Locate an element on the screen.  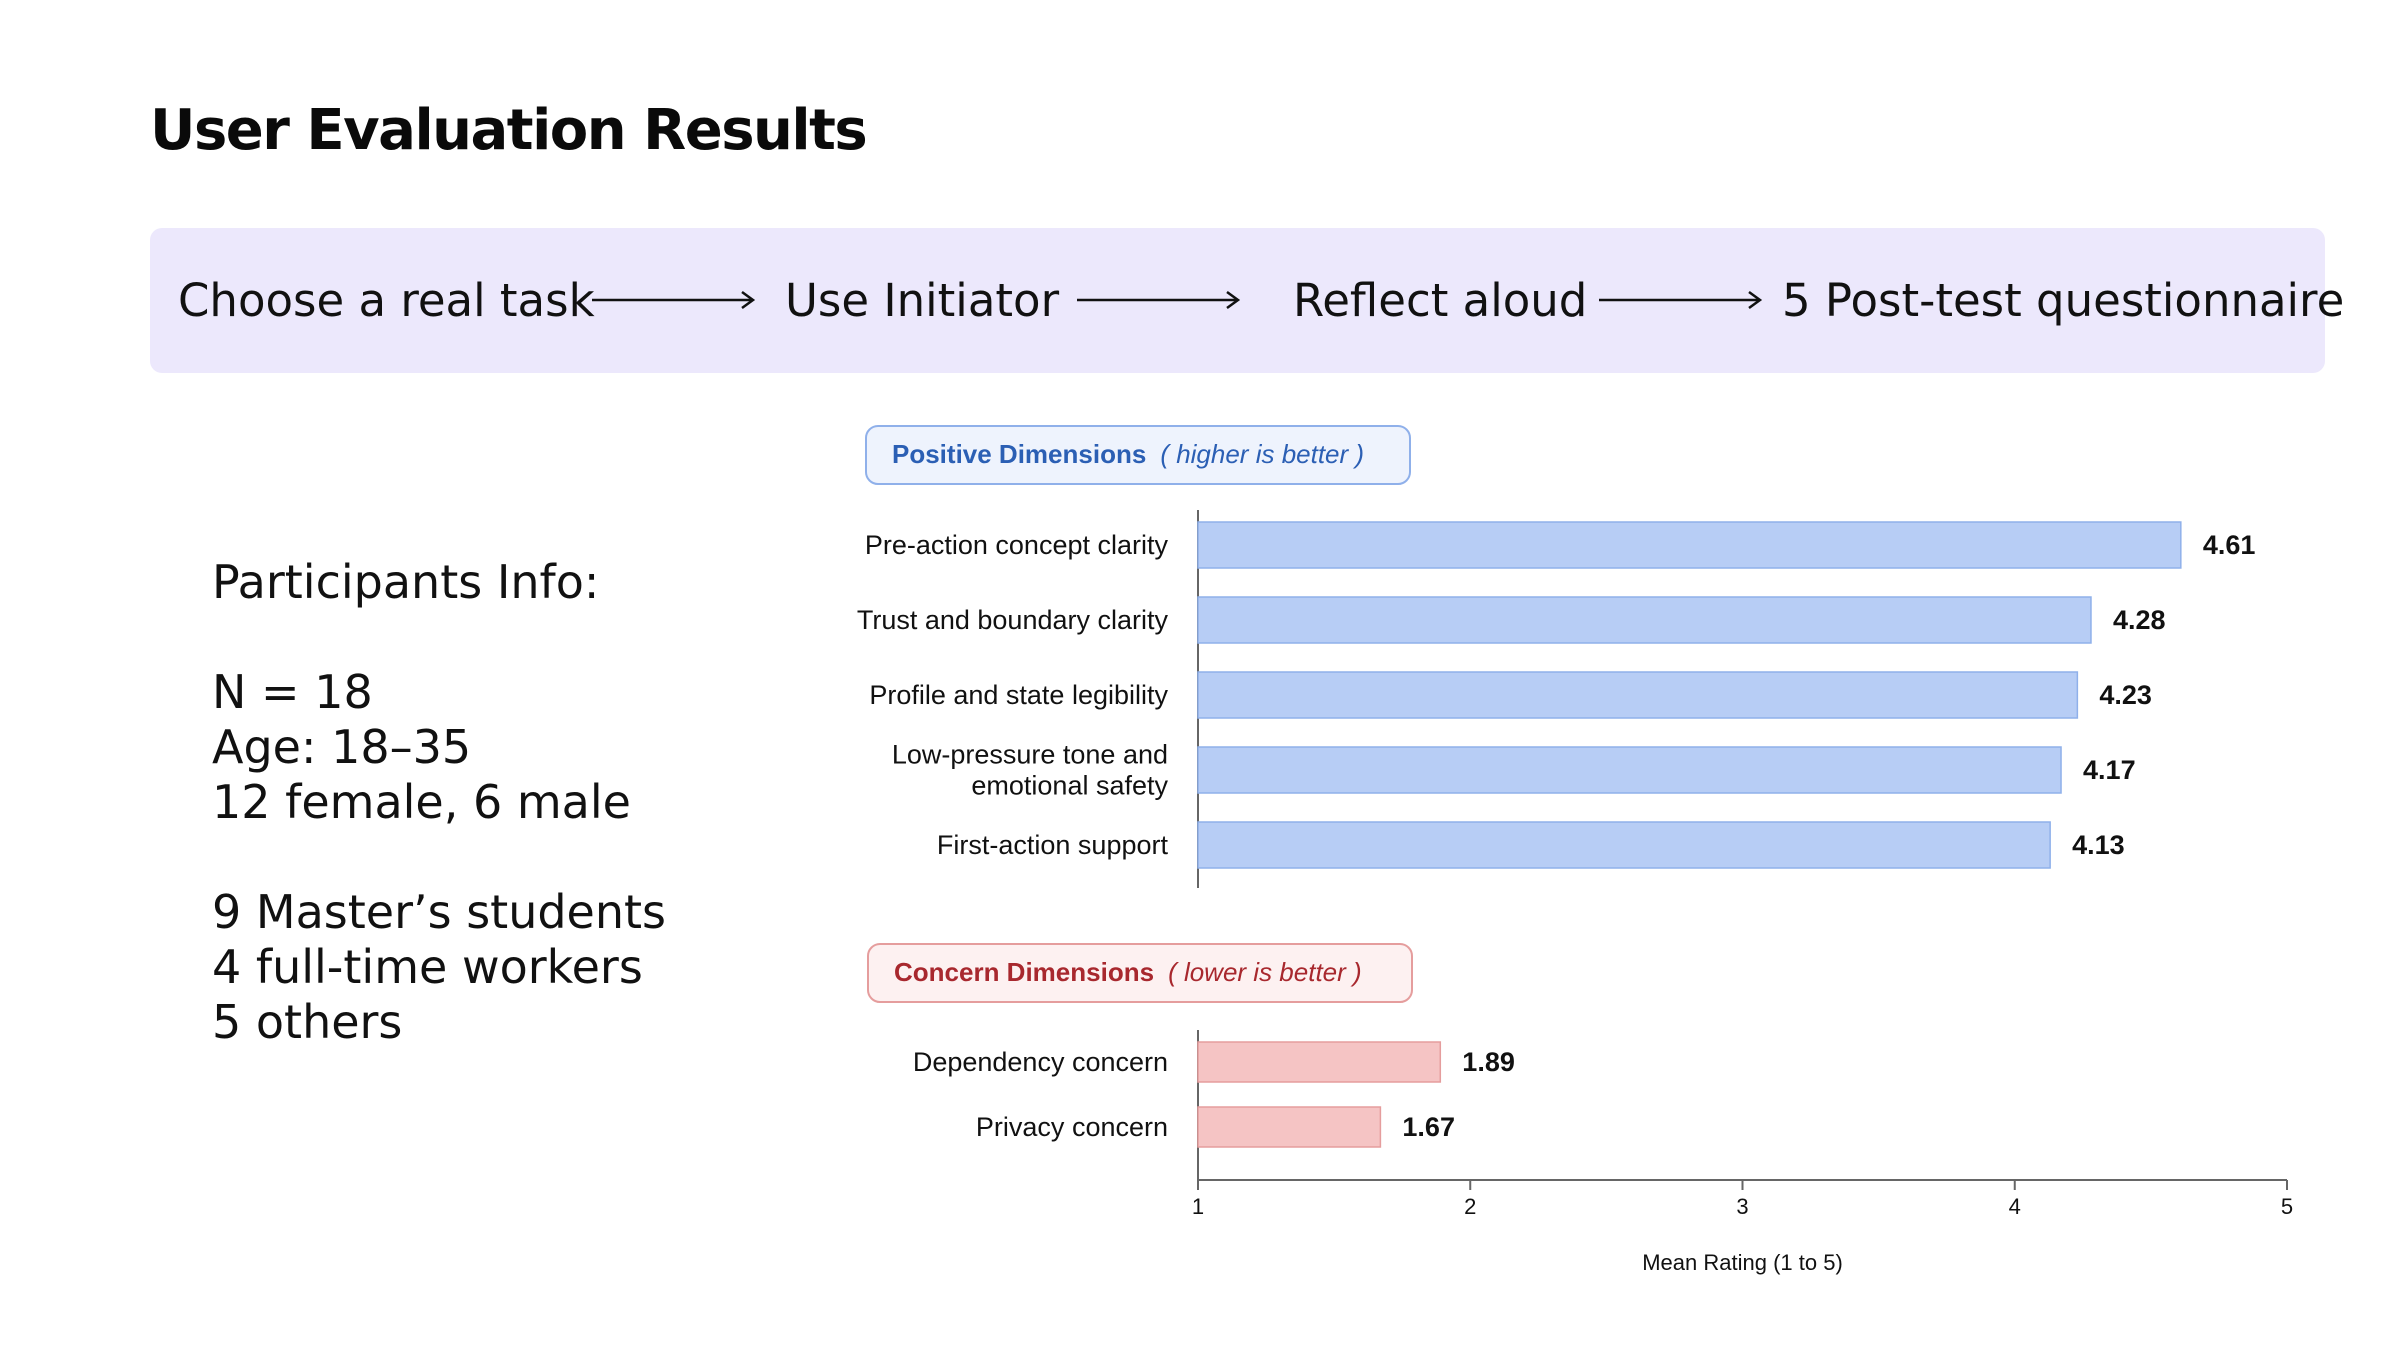
data-label: 1.67 is located at coordinates (1428, 1127).